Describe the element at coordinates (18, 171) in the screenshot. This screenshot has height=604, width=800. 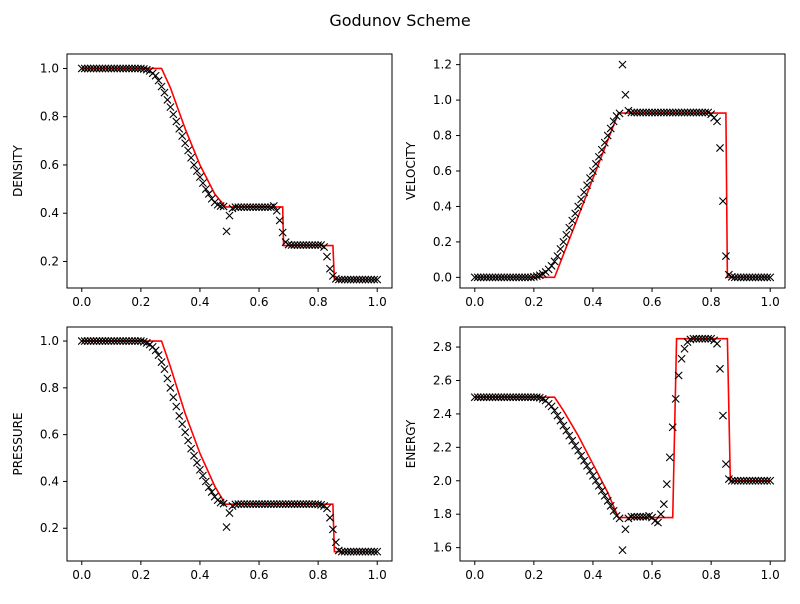
I see `y-axis-label: DENSITY` at that location.